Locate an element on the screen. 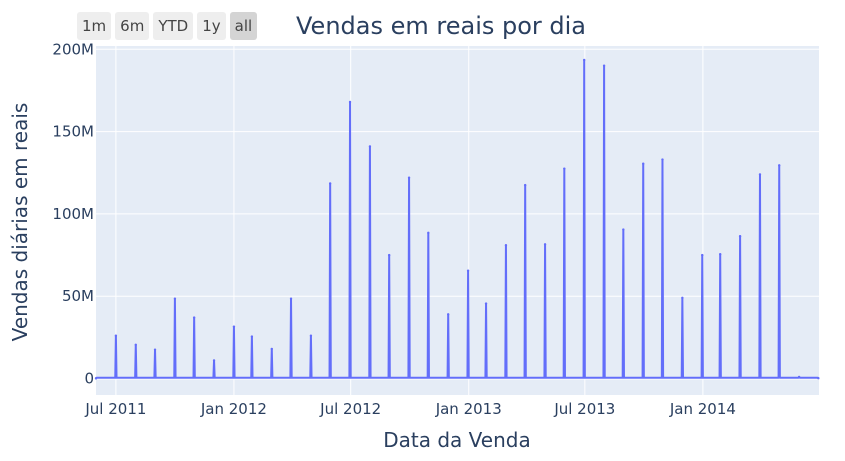  range-button-6m: 6m is located at coordinates (132, 26).